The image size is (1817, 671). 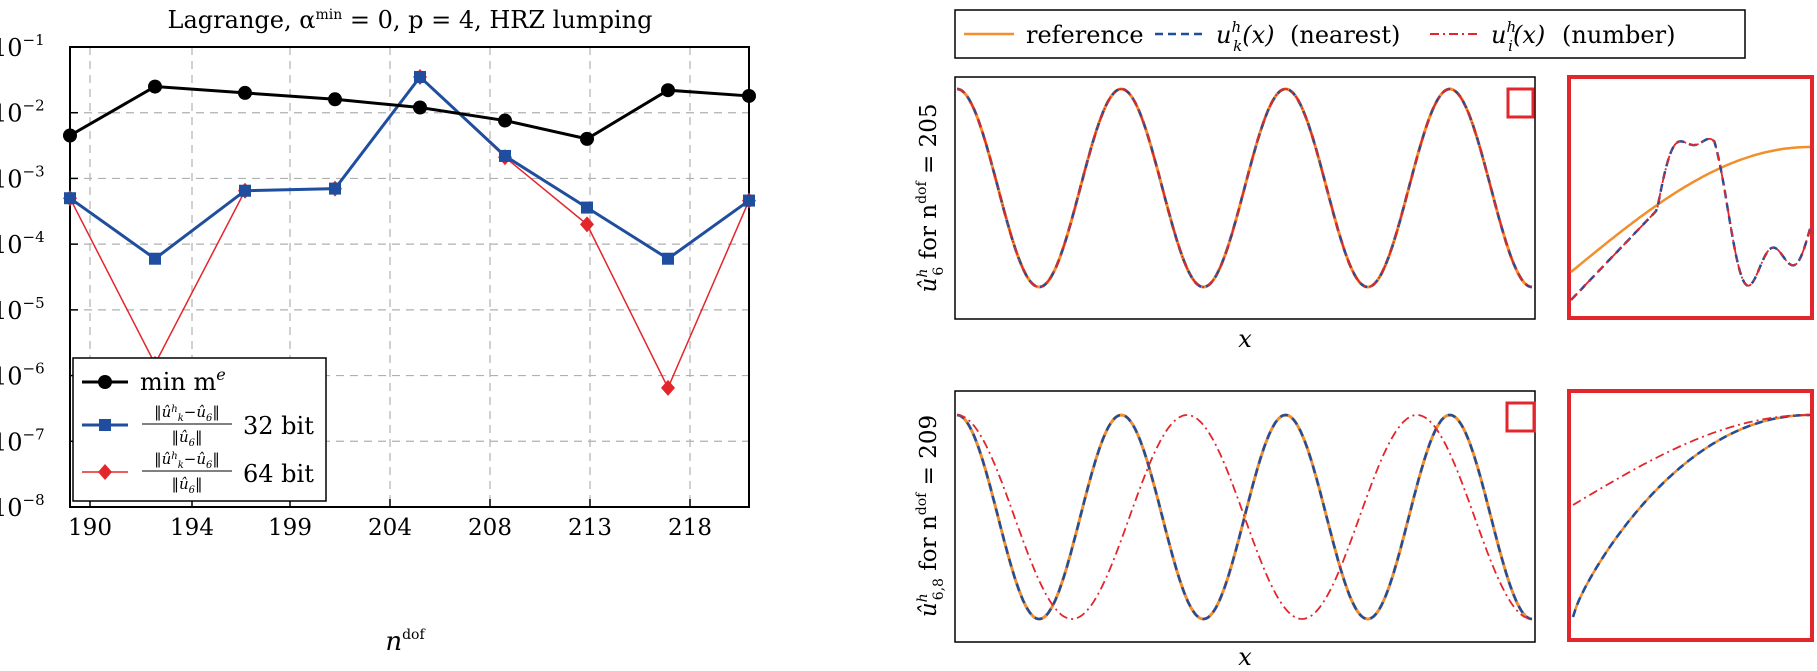 I want to click on legend-label-64bit: 64 bit, so click(x=278, y=474).